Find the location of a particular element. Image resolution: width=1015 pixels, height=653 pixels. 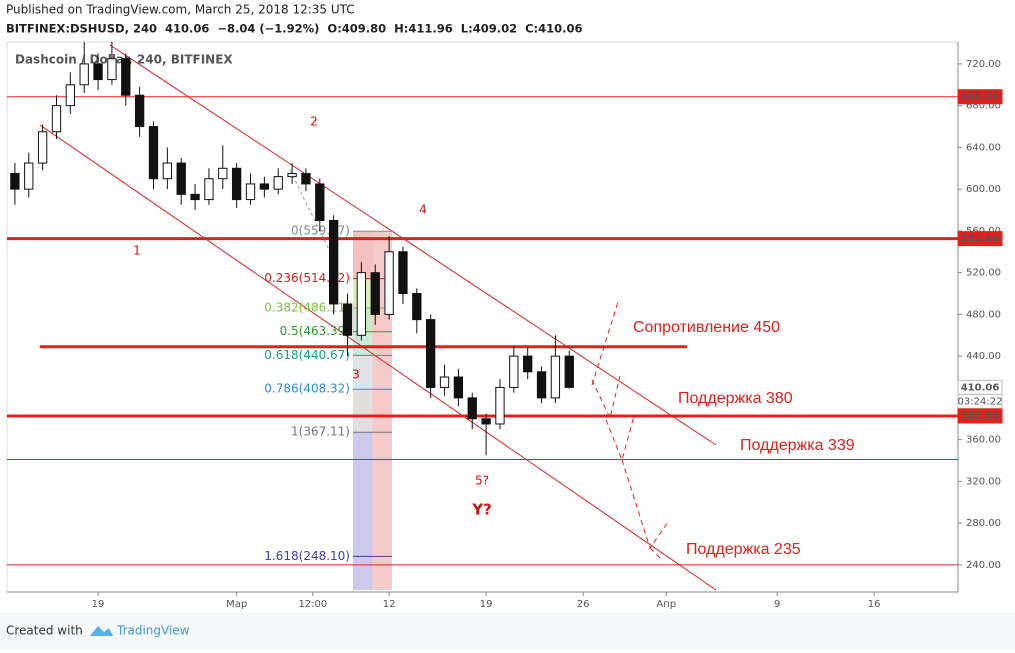

price-label: 410.06 is located at coordinates (980, 387).